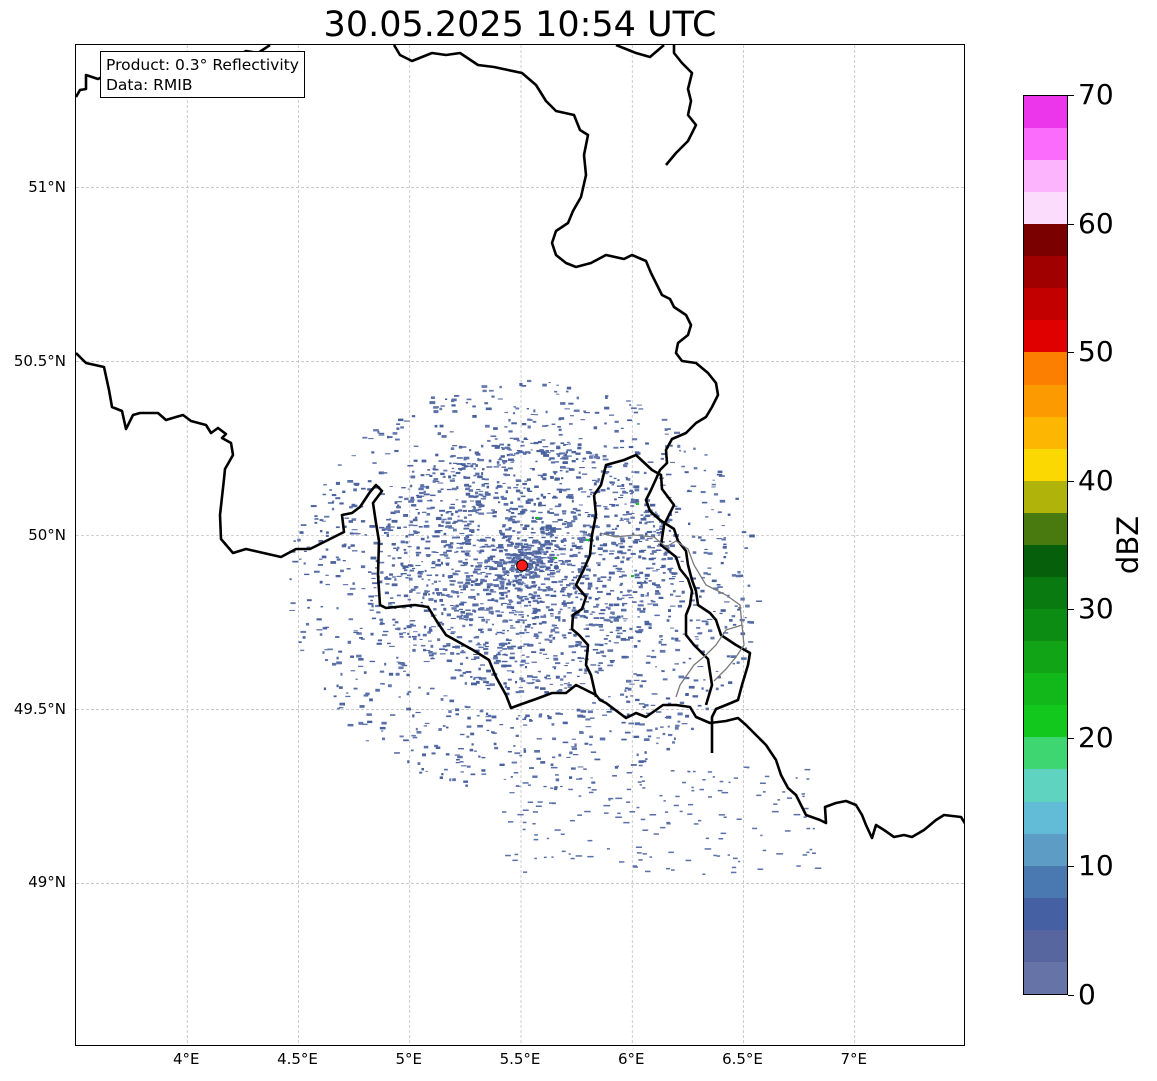  What do you see at coordinates (186, 1059) in the screenshot?
I see `longitude-tick-label: 4°E` at bounding box center [186, 1059].